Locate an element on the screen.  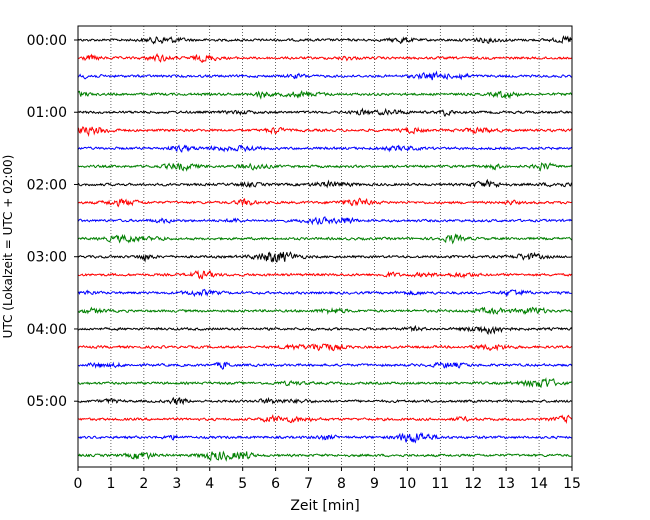
x-tick-label: 5 is located at coordinates (242, 484).